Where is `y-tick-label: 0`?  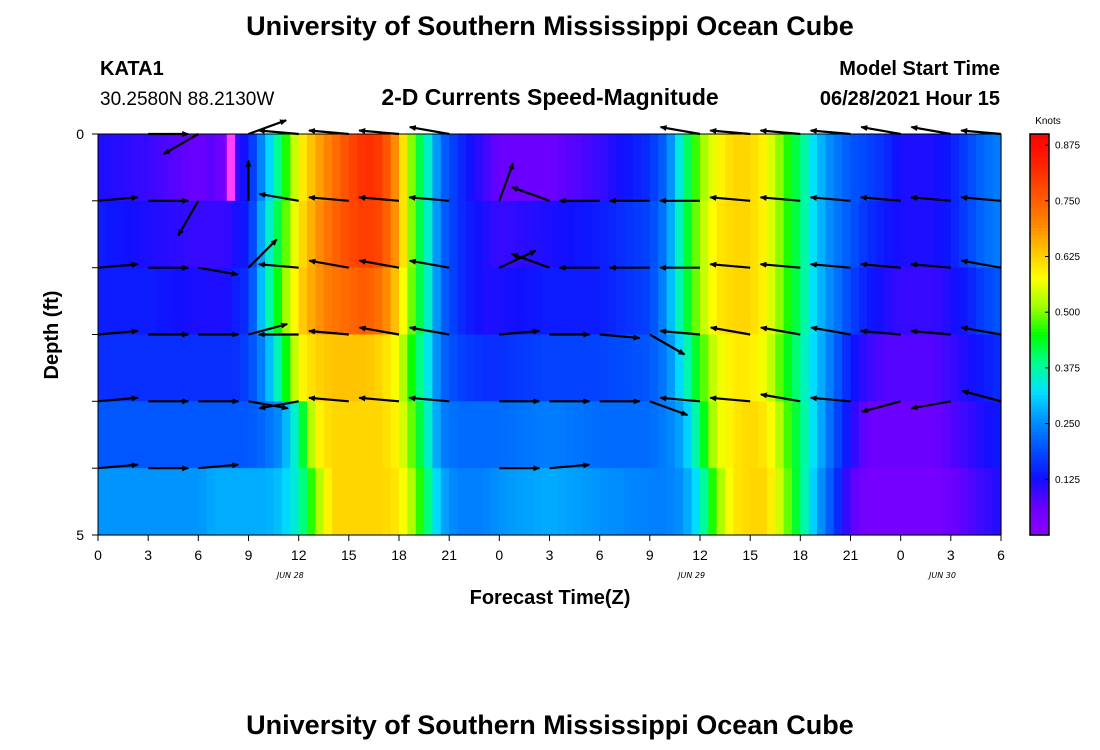 y-tick-label: 0 is located at coordinates (80, 134).